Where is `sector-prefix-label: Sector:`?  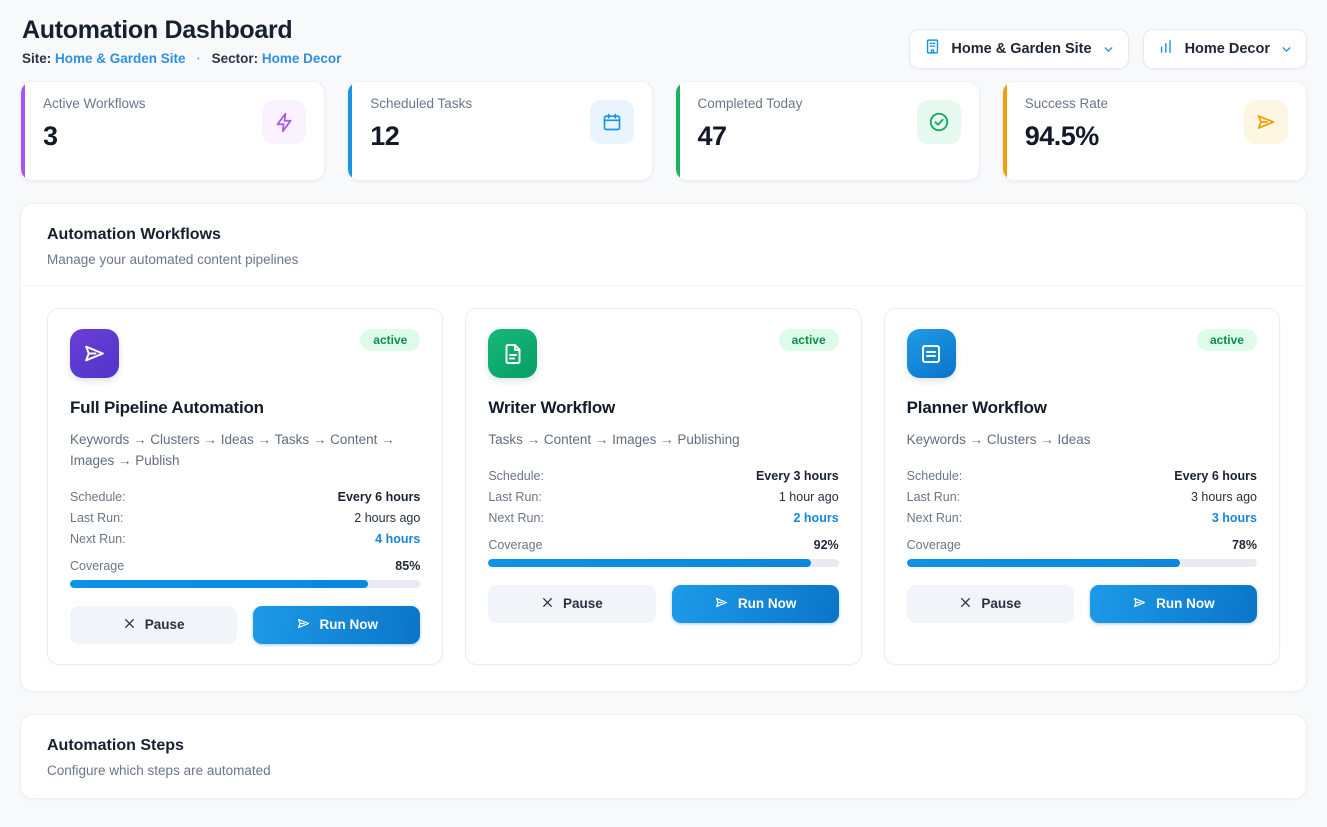
sector-prefix-label: Sector: is located at coordinates (235, 58).